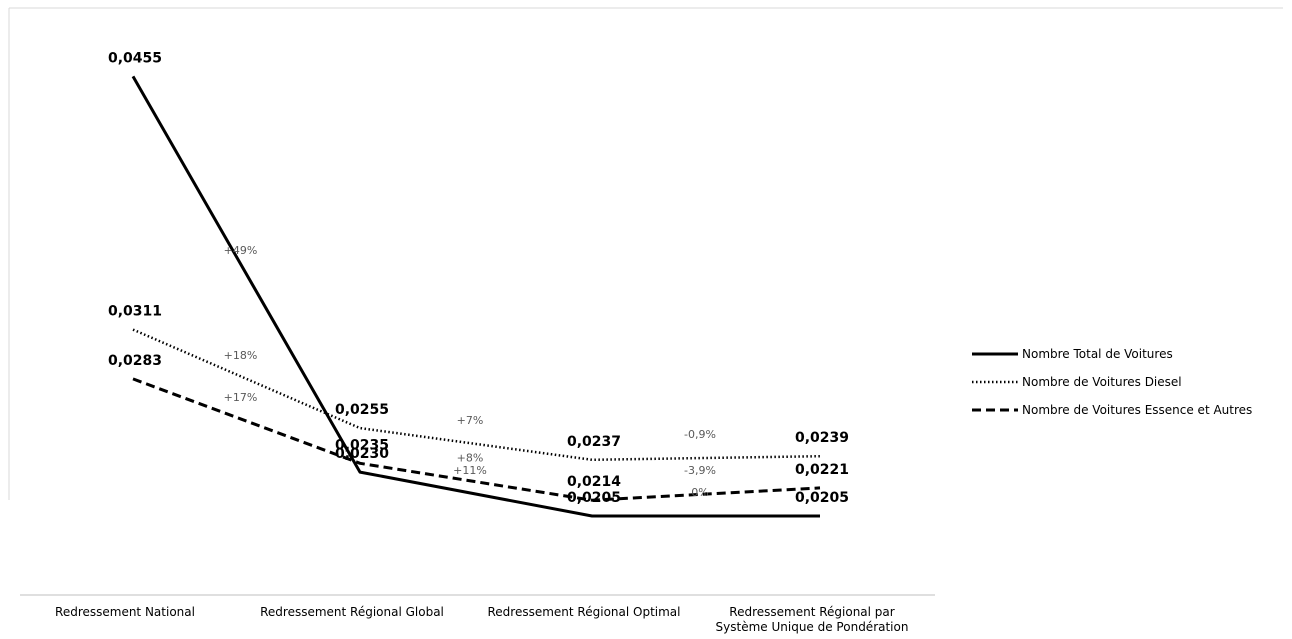 This screenshot has height=639, width=1292. What do you see at coordinates (822, 470) in the screenshot?
I see `data-label: 0,0221` at bounding box center [822, 470].